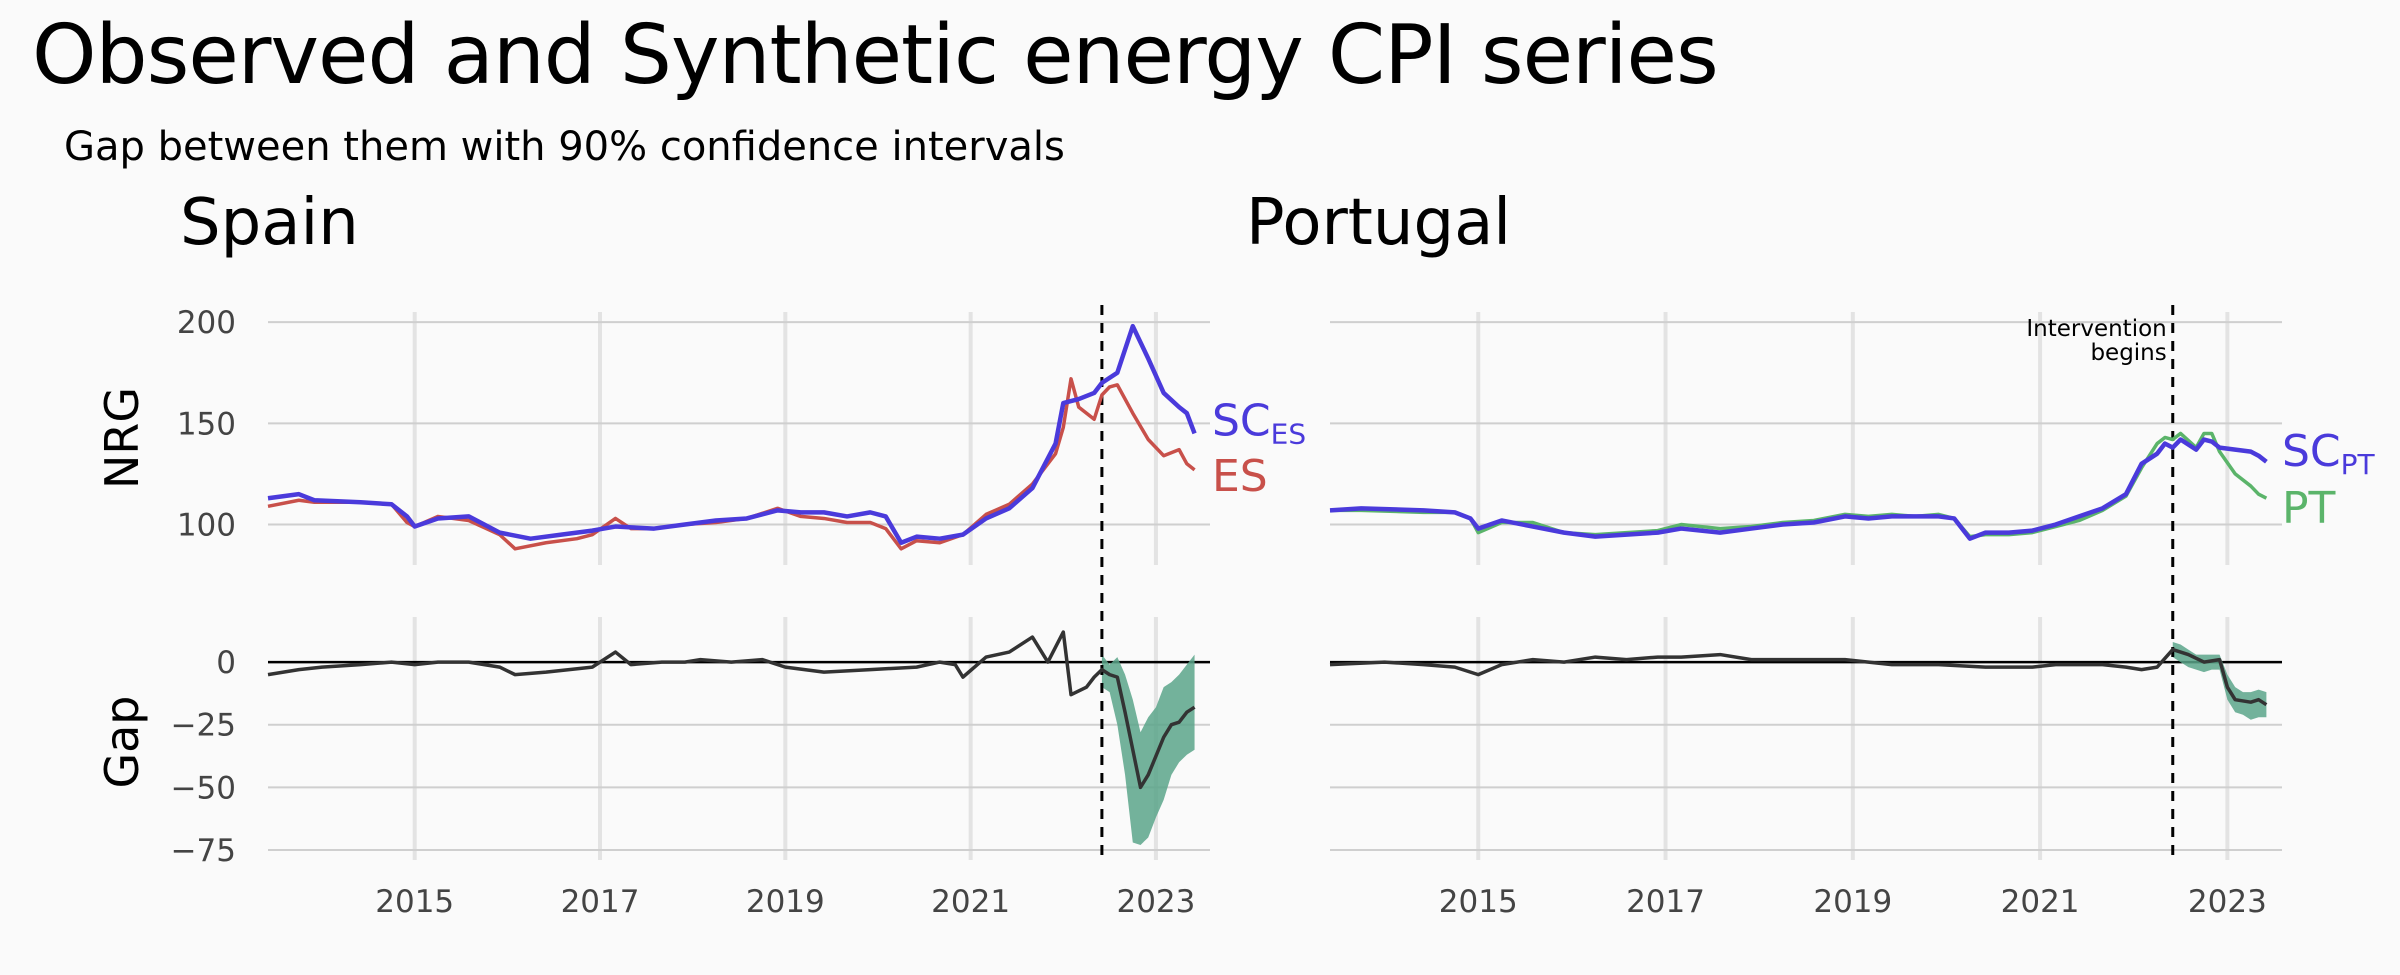  What do you see at coordinates (2128, 353) in the screenshot?
I see `annotation-line-2: begins` at bounding box center [2128, 353].